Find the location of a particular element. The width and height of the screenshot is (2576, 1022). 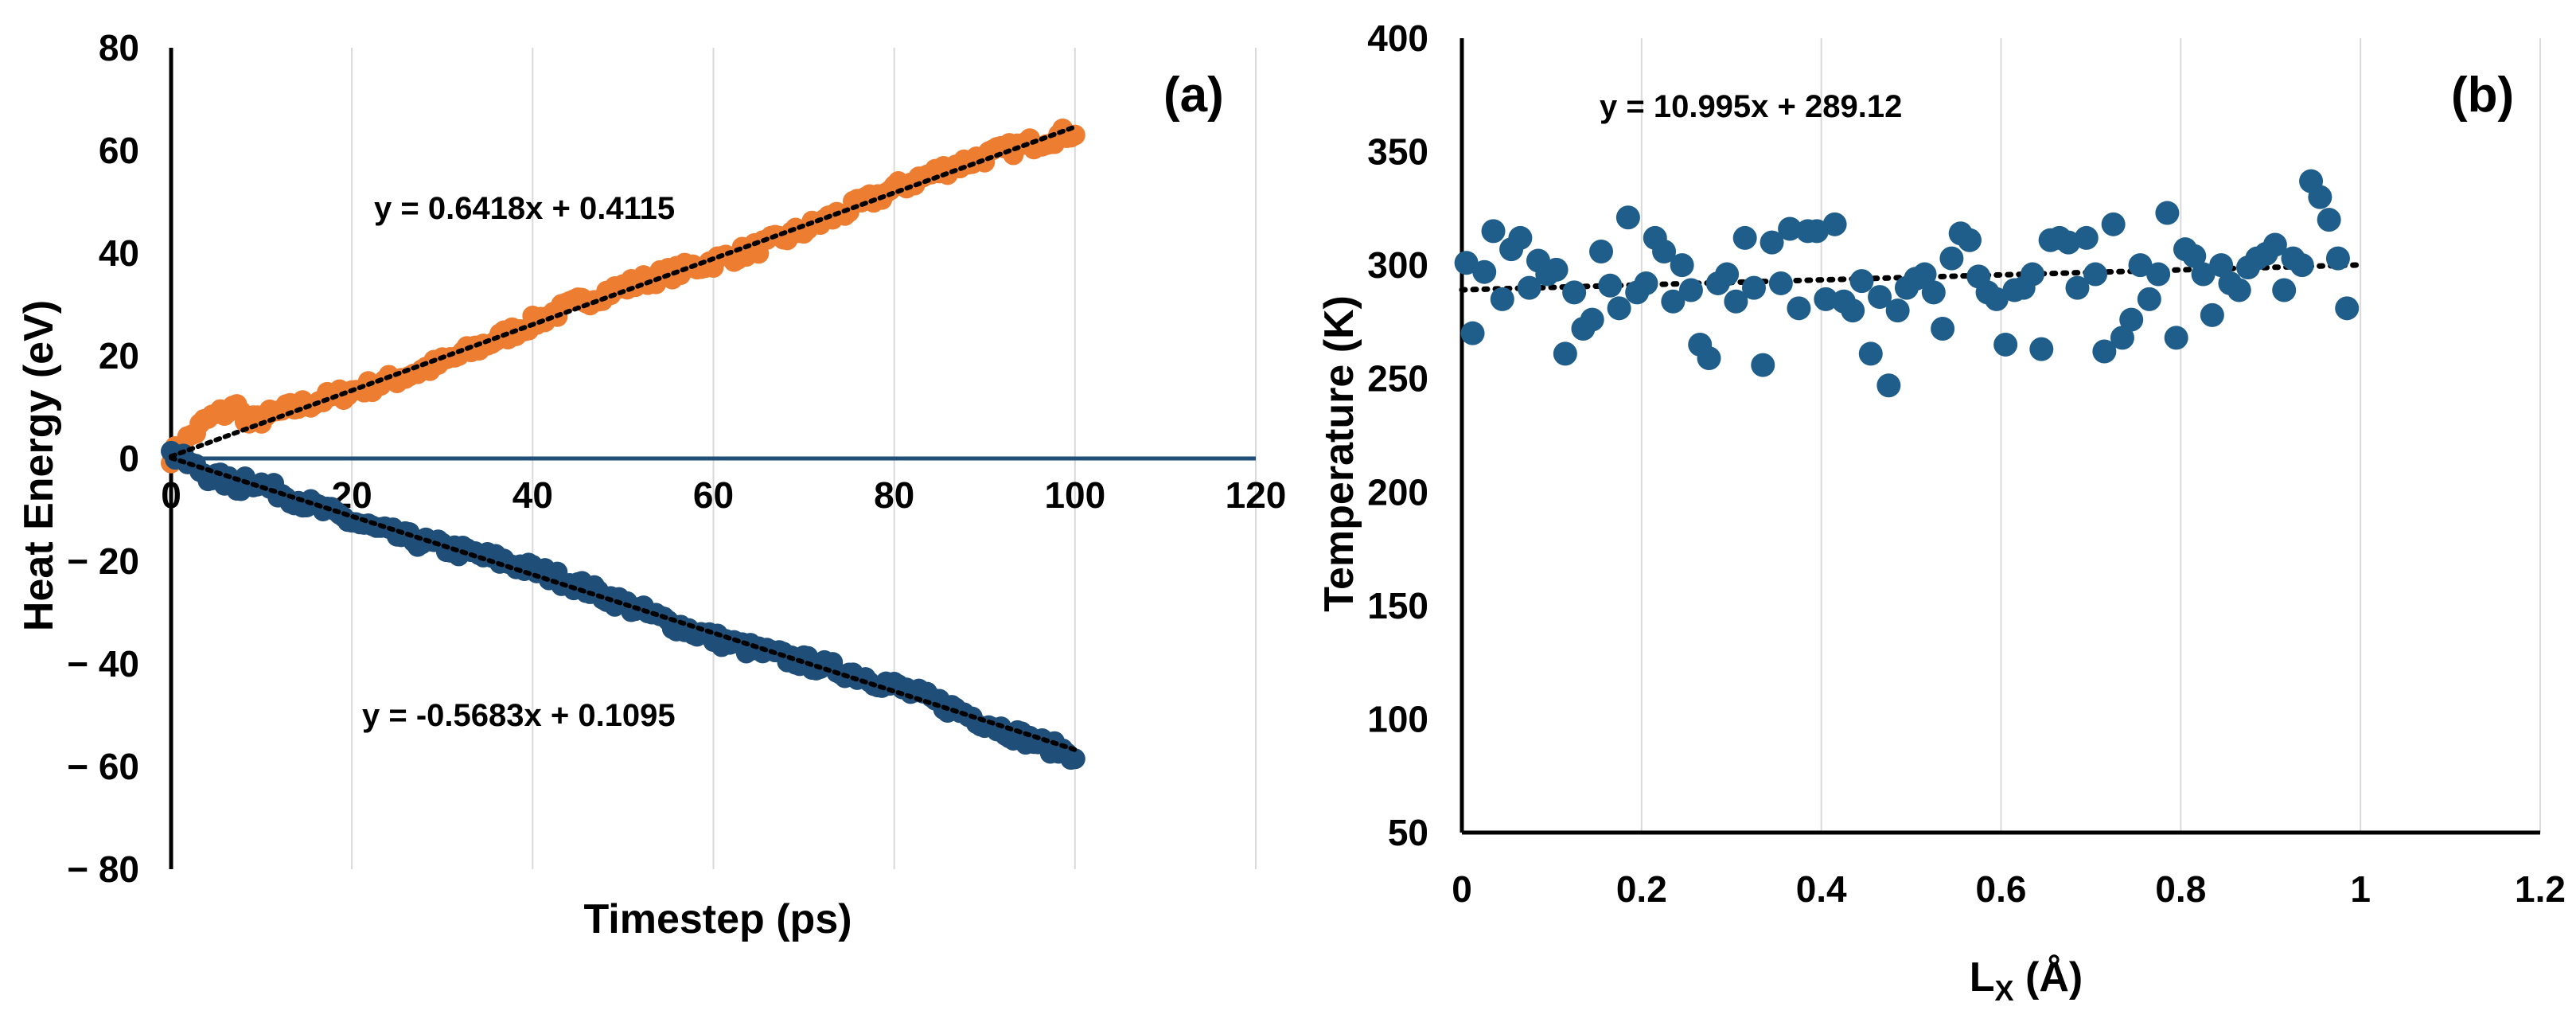

chart-b-x-axis-label: LX (Å) is located at coordinates (2027, 980).